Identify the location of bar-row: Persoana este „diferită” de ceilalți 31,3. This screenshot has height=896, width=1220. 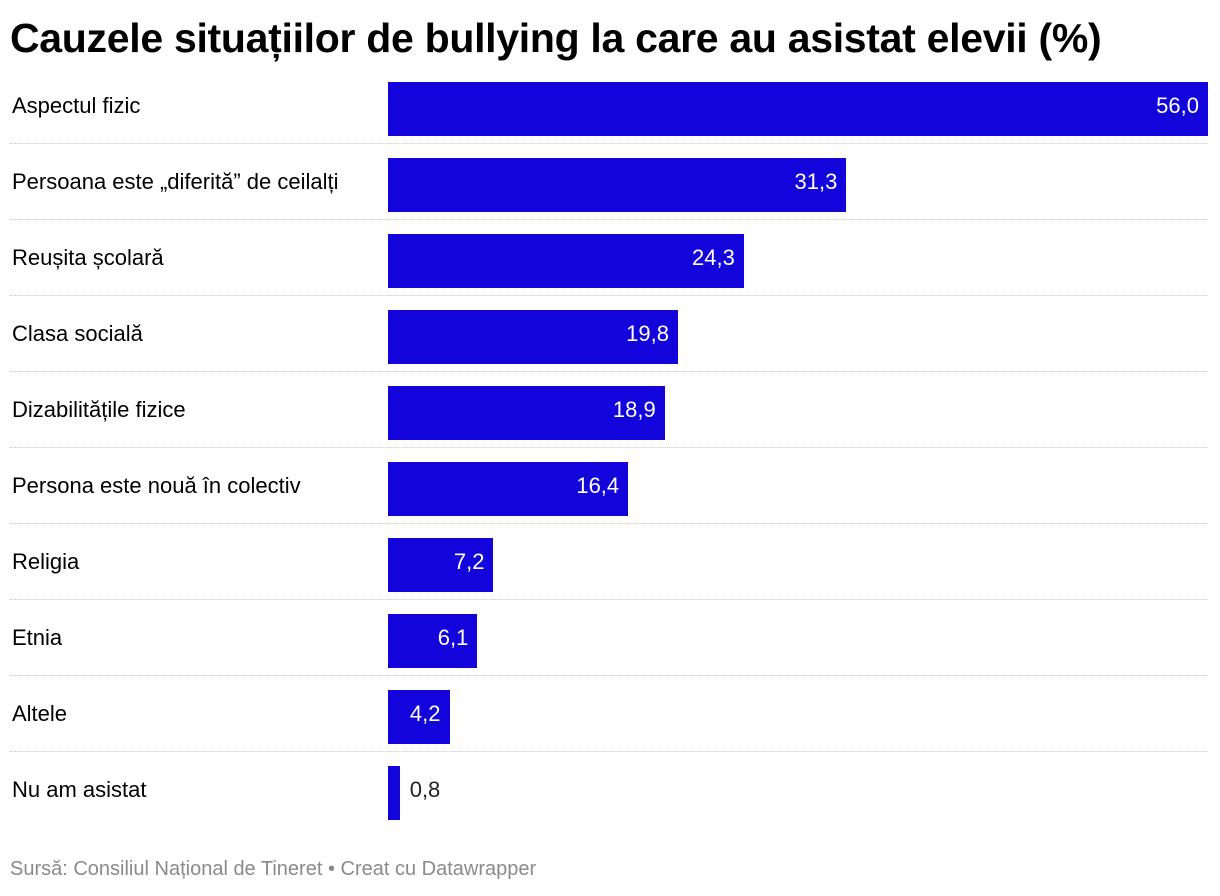
(610, 182).